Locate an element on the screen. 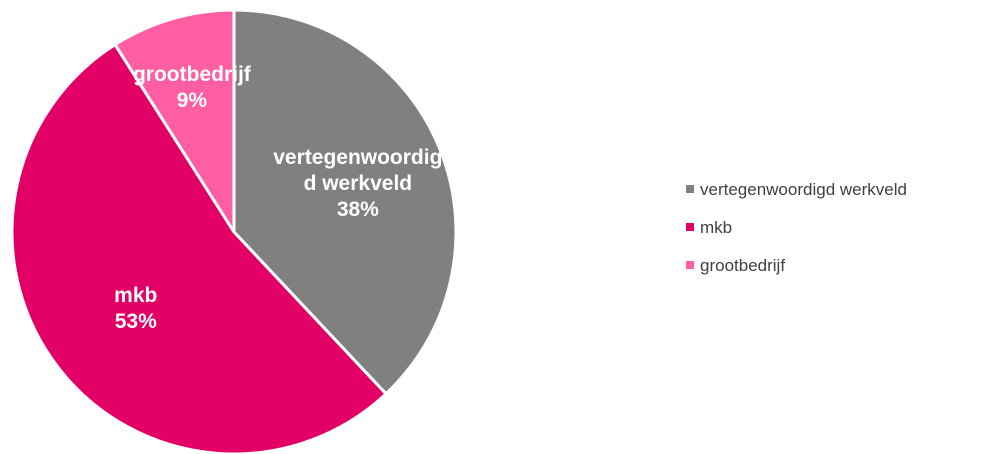 This screenshot has width=1006, height=454. pie-slice-label-mkb: mkb 53% is located at coordinates (135, 308).